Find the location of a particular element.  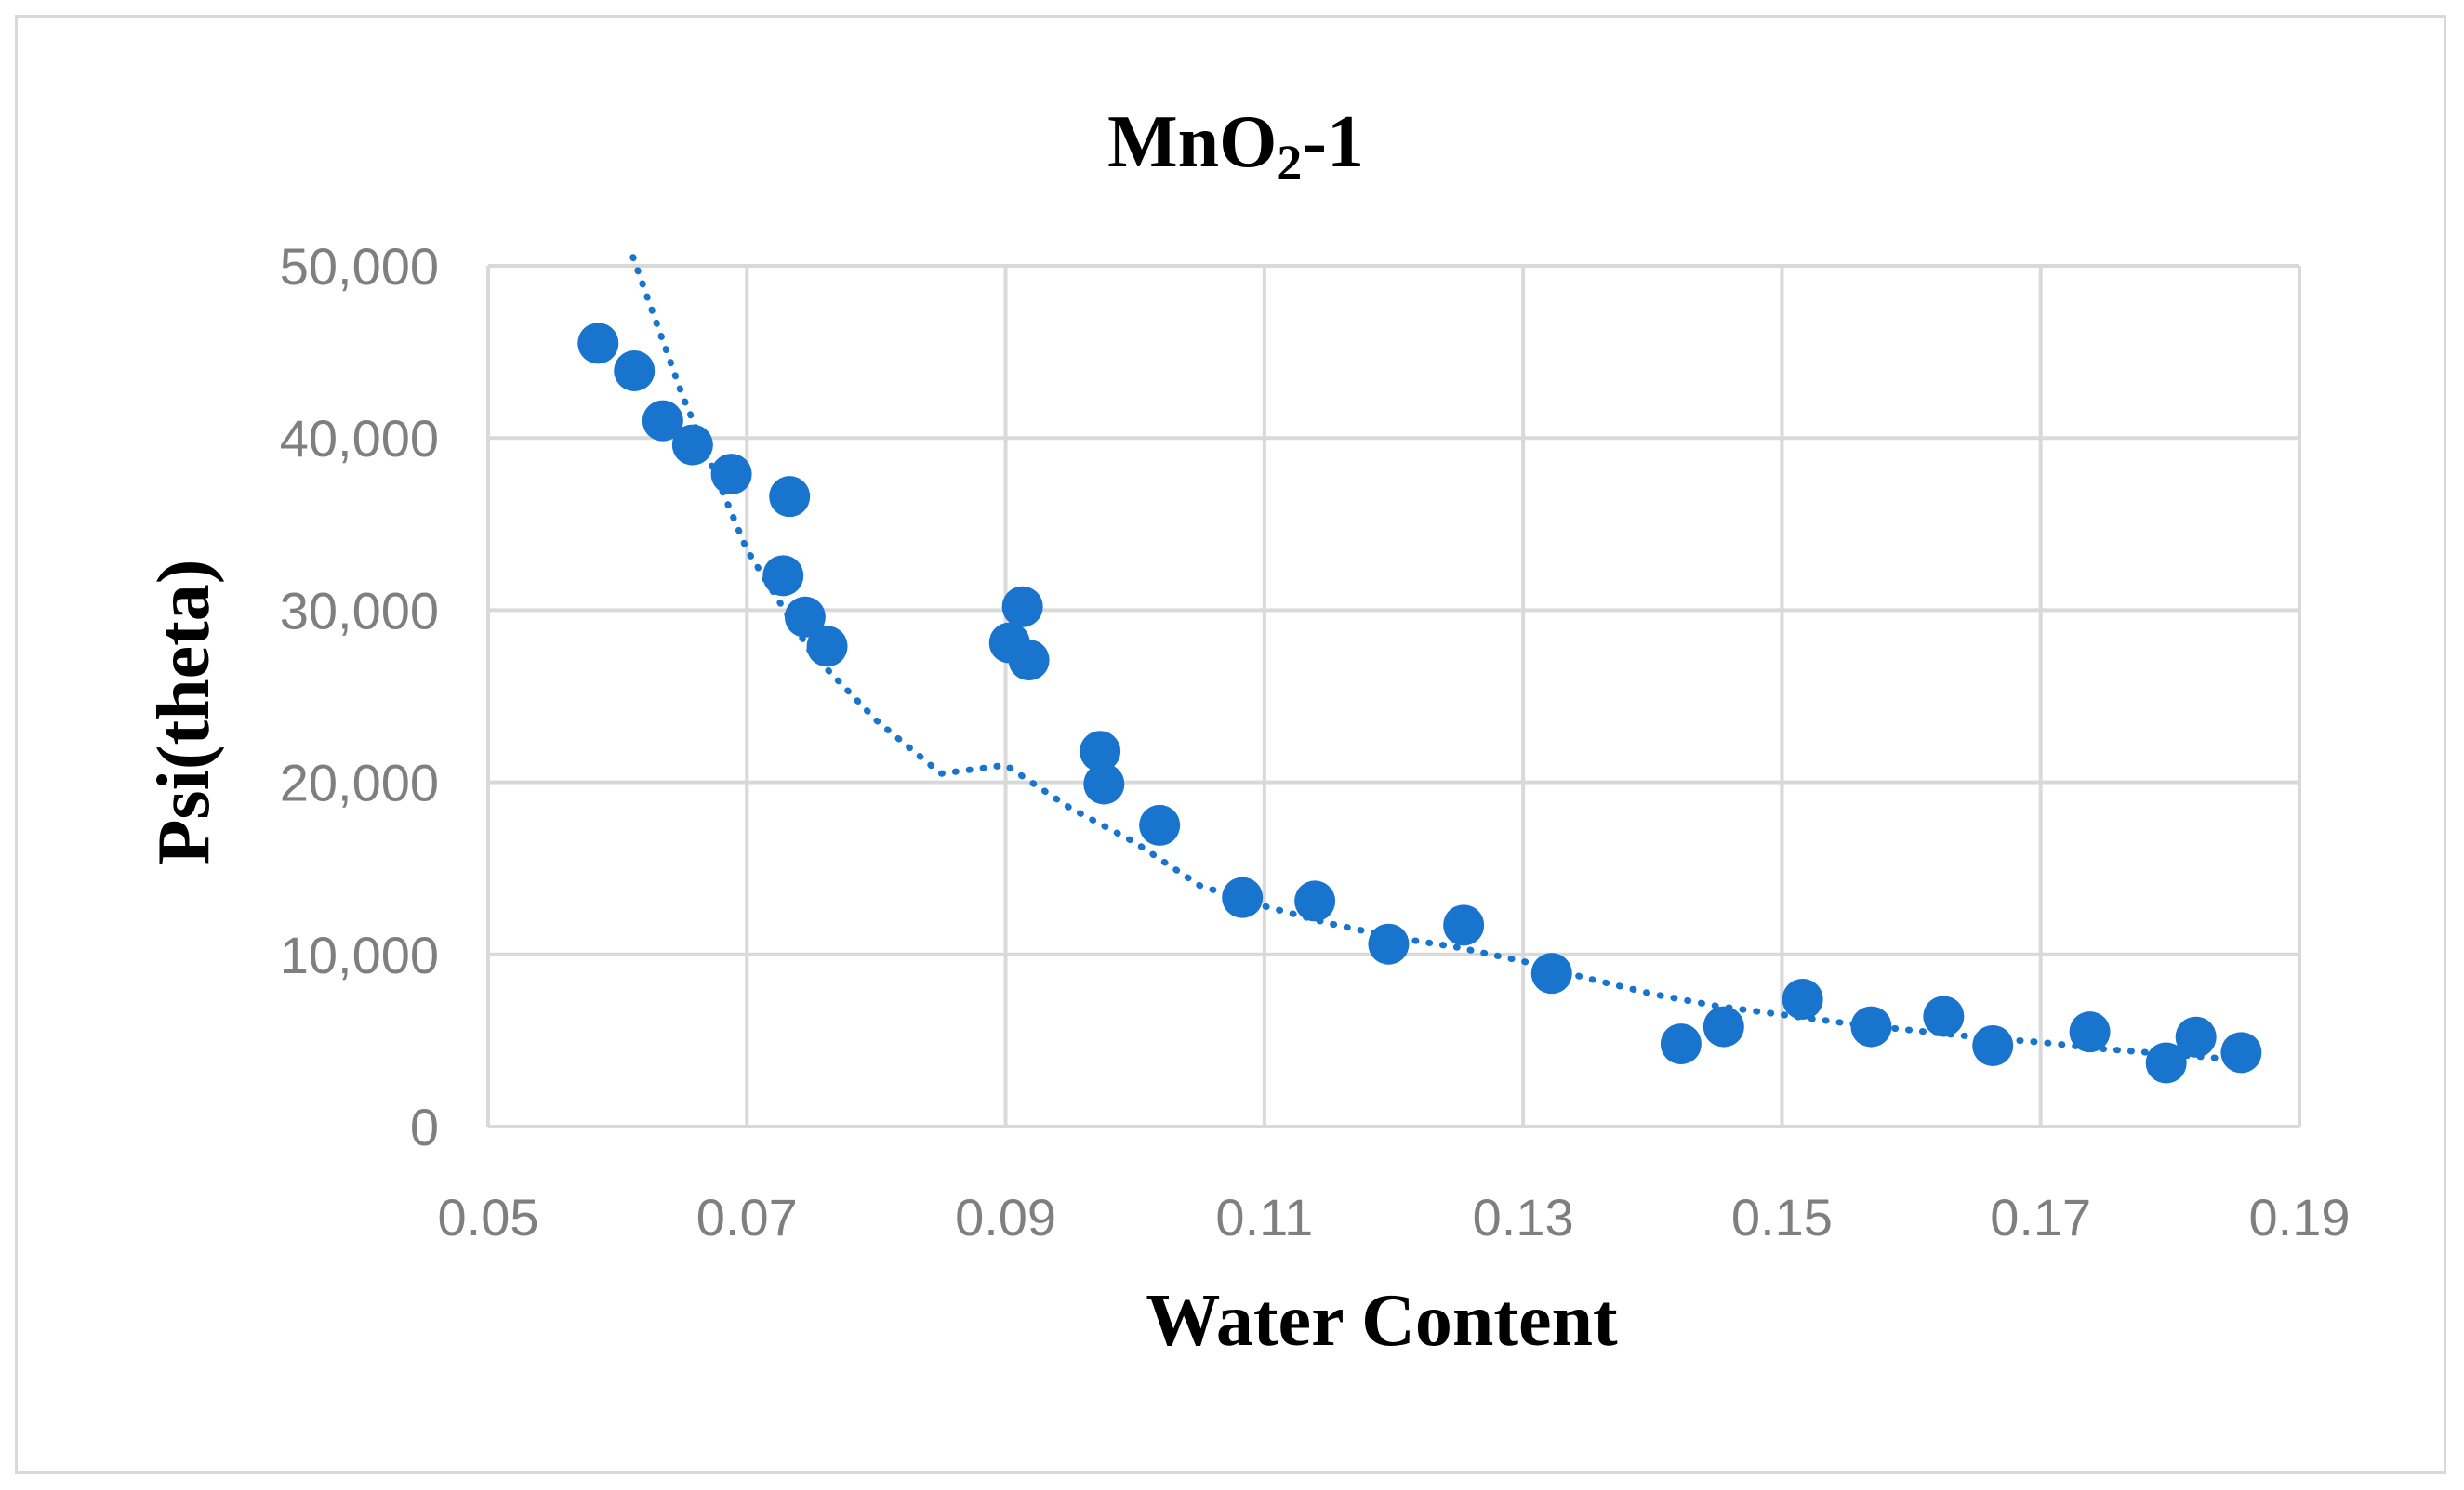

x-tick-label: 0.07 is located at coordinates (747, 1217).